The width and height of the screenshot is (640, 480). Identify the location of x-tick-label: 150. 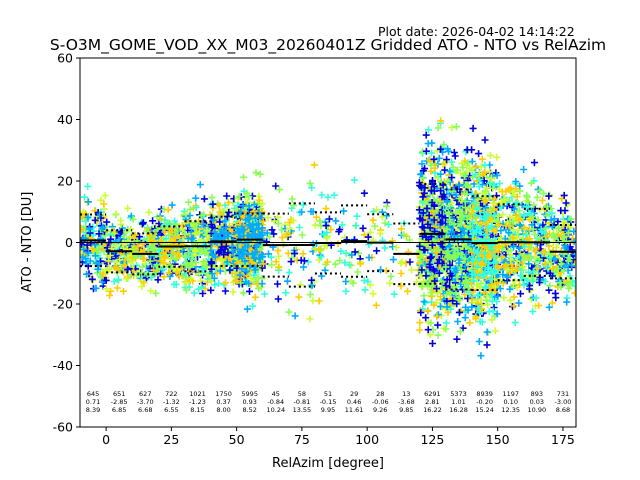
(498, 439).